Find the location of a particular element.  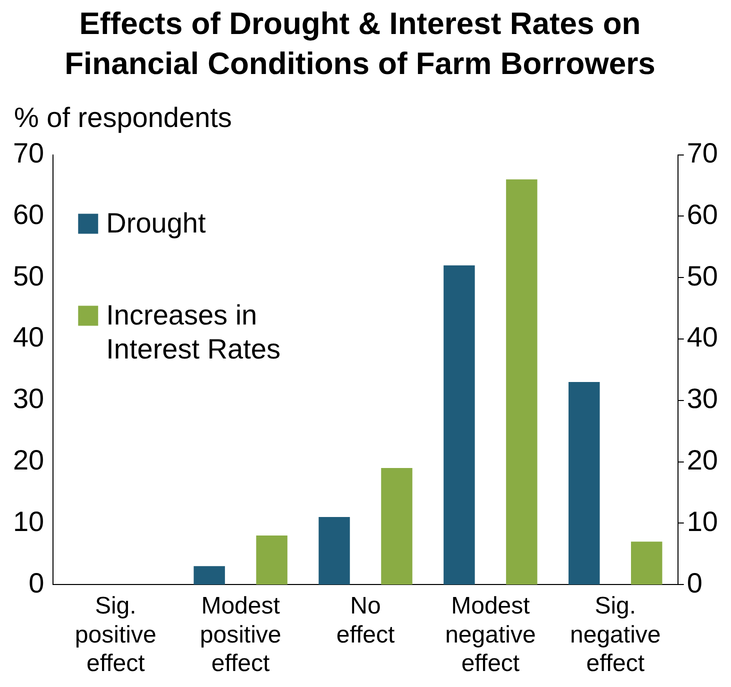

x-tick-label: Sig. negative effect is located at coordinates (615, 635).